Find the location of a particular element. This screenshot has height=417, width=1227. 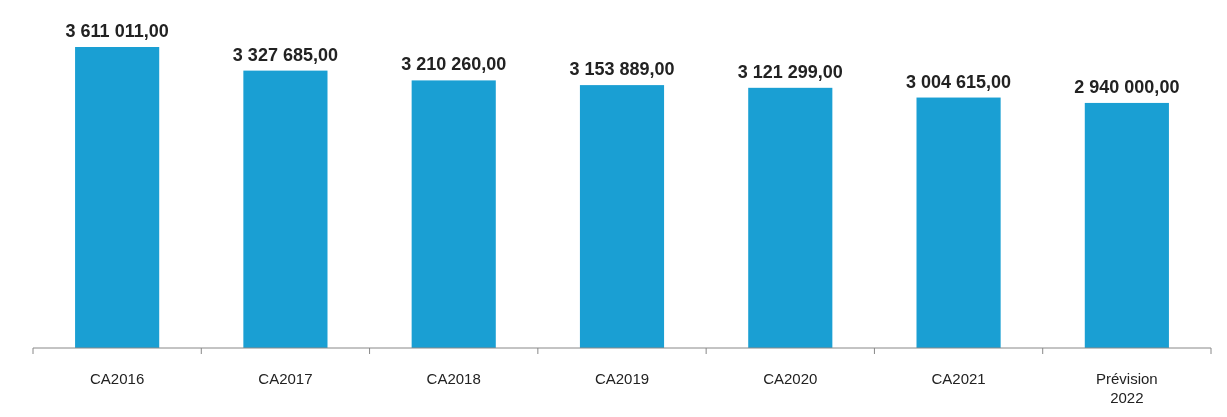

data-label: 3 210 260,00 is located at coordinates (454, 64).